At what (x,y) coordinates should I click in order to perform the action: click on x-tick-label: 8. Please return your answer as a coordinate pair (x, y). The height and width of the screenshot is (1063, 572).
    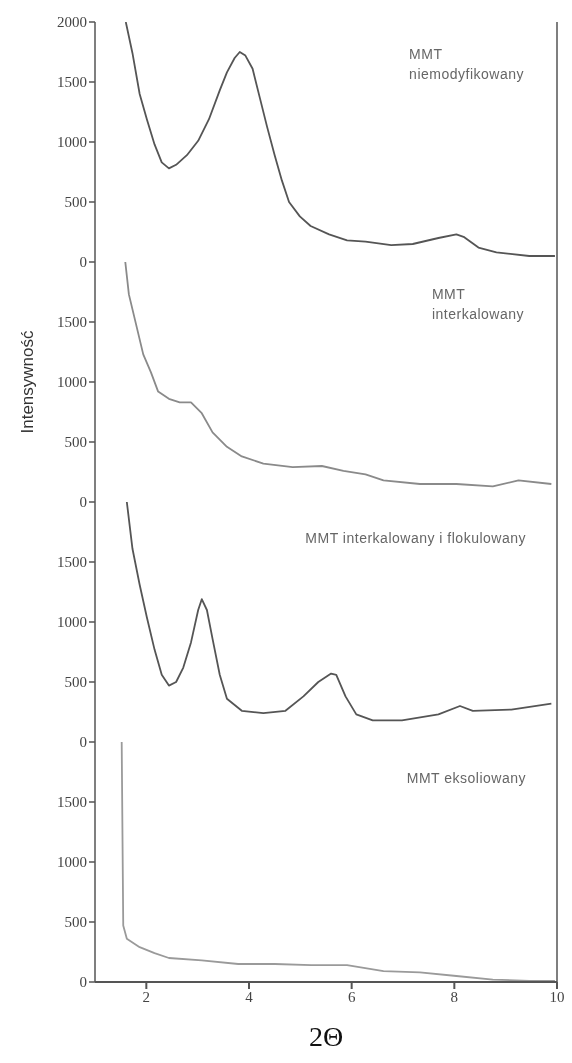
    Looking at the image, I should click on (454, 996).